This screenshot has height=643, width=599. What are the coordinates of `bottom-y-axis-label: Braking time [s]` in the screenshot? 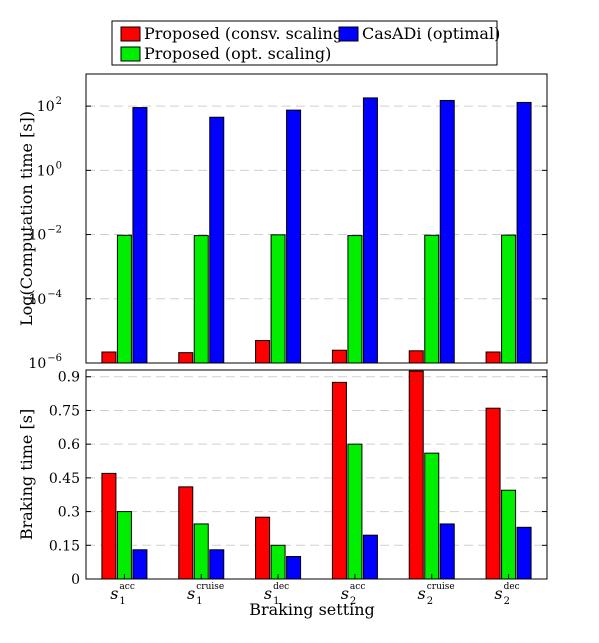 It's located at (26, 474).